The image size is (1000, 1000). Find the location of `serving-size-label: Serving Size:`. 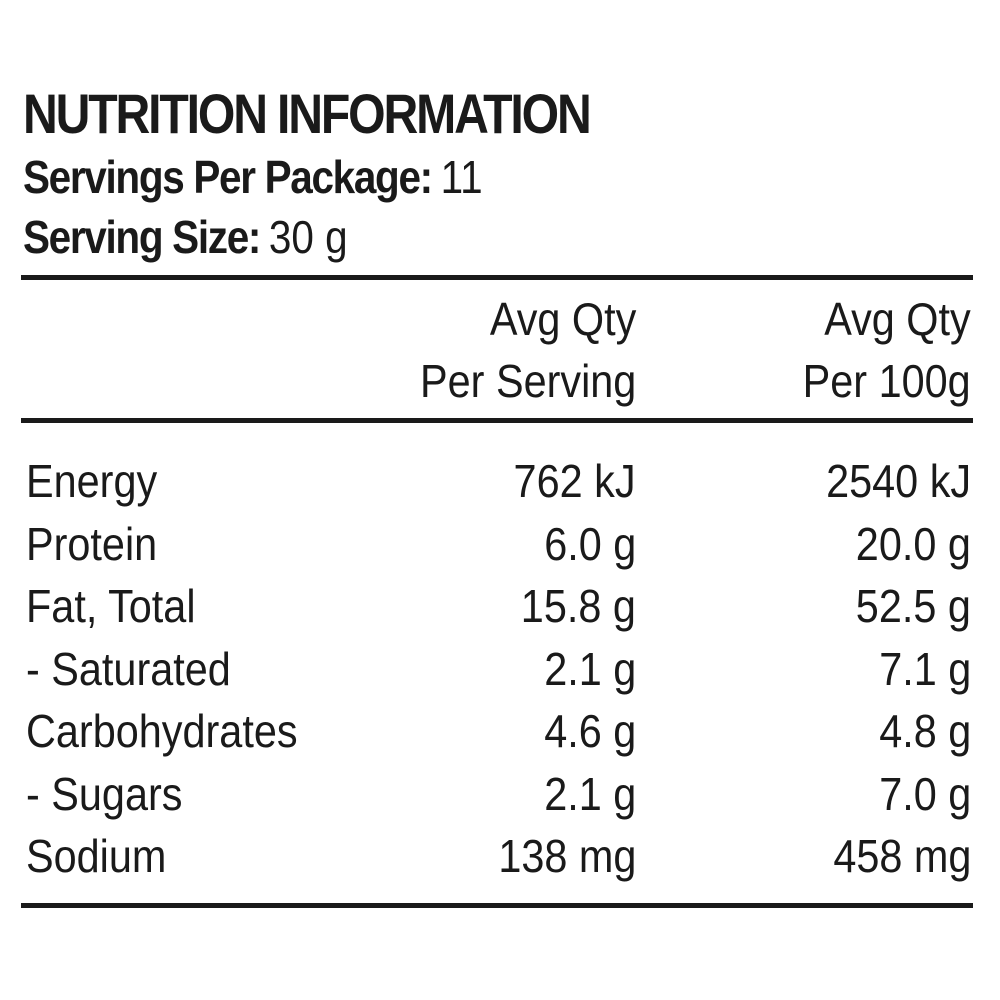

serving-size-label: Serving Size: is located at coordinates (142, 237).